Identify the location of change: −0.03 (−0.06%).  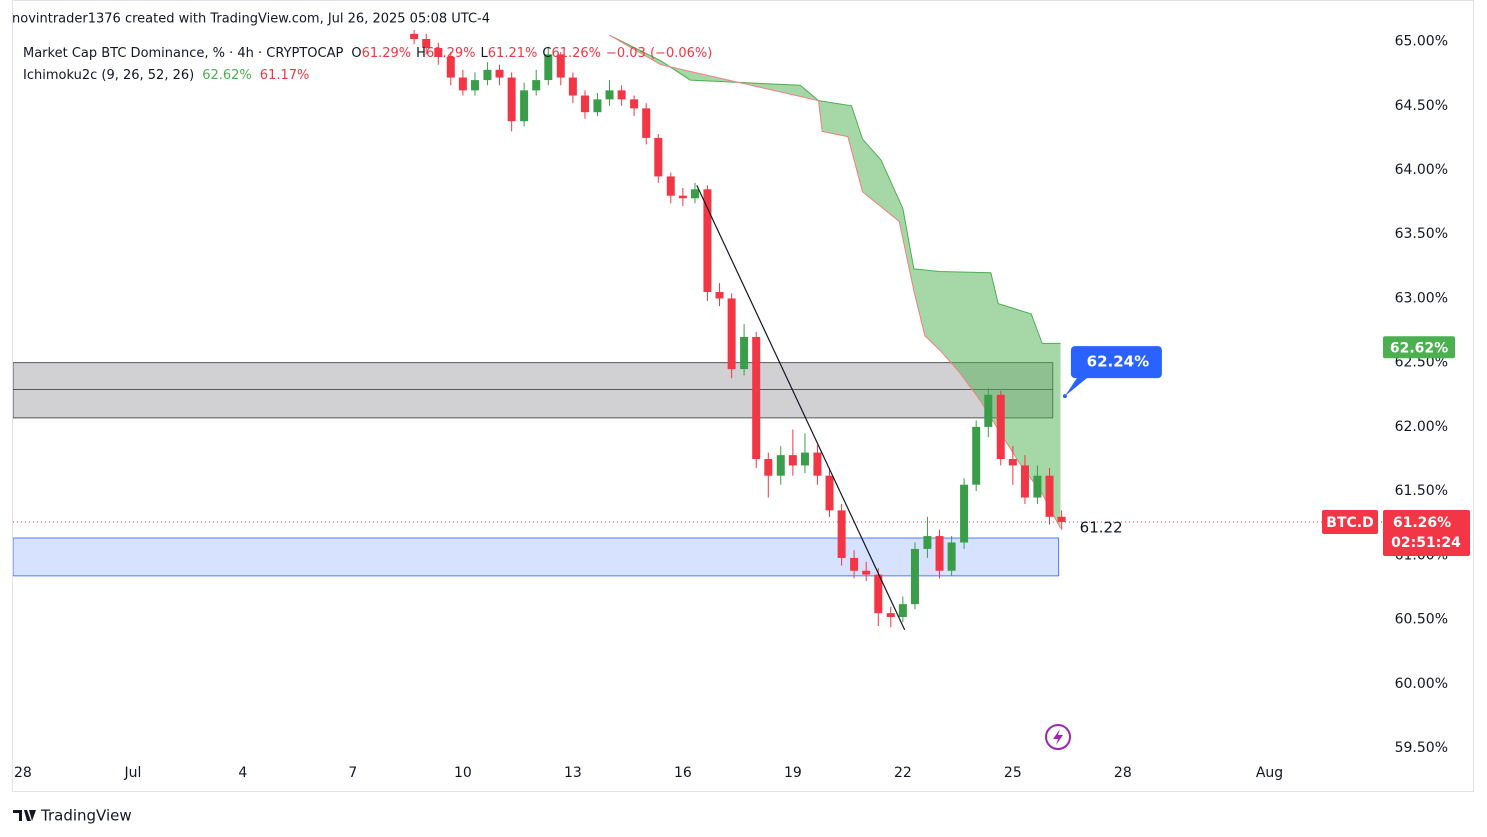
(659, 53).